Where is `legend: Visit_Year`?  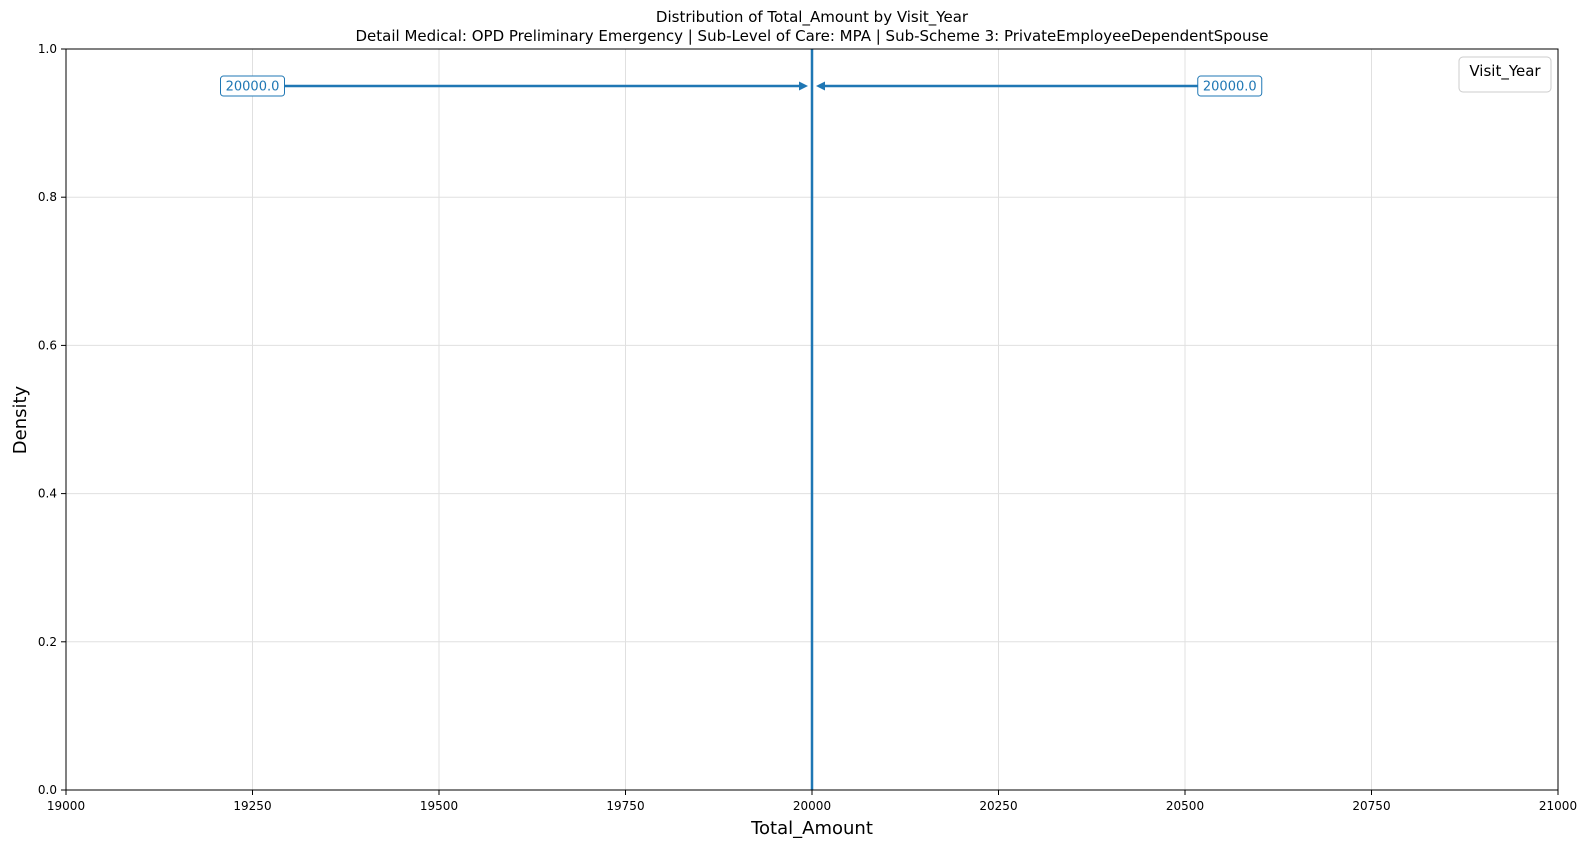 legend: Visit_Year is located at coordinates (1505, 74).